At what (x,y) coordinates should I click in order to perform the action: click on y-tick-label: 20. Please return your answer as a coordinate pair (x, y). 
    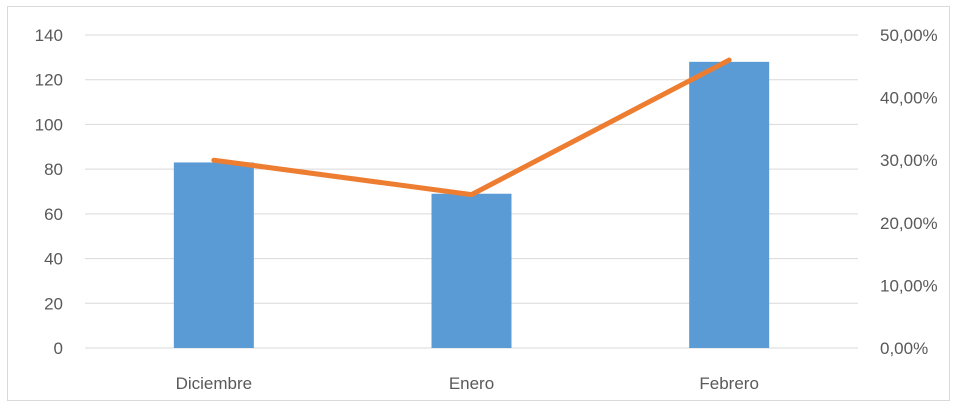
    Looking at the image, I should click on (53, 303).